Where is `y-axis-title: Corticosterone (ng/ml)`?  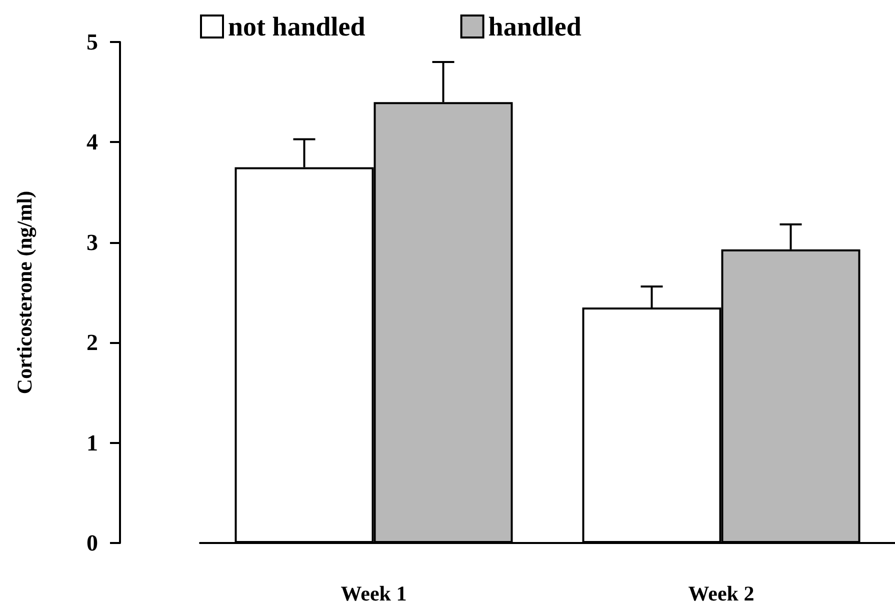 y-axis-title: Corticosterone (ng/ml) is located at coordinates (24, 292).